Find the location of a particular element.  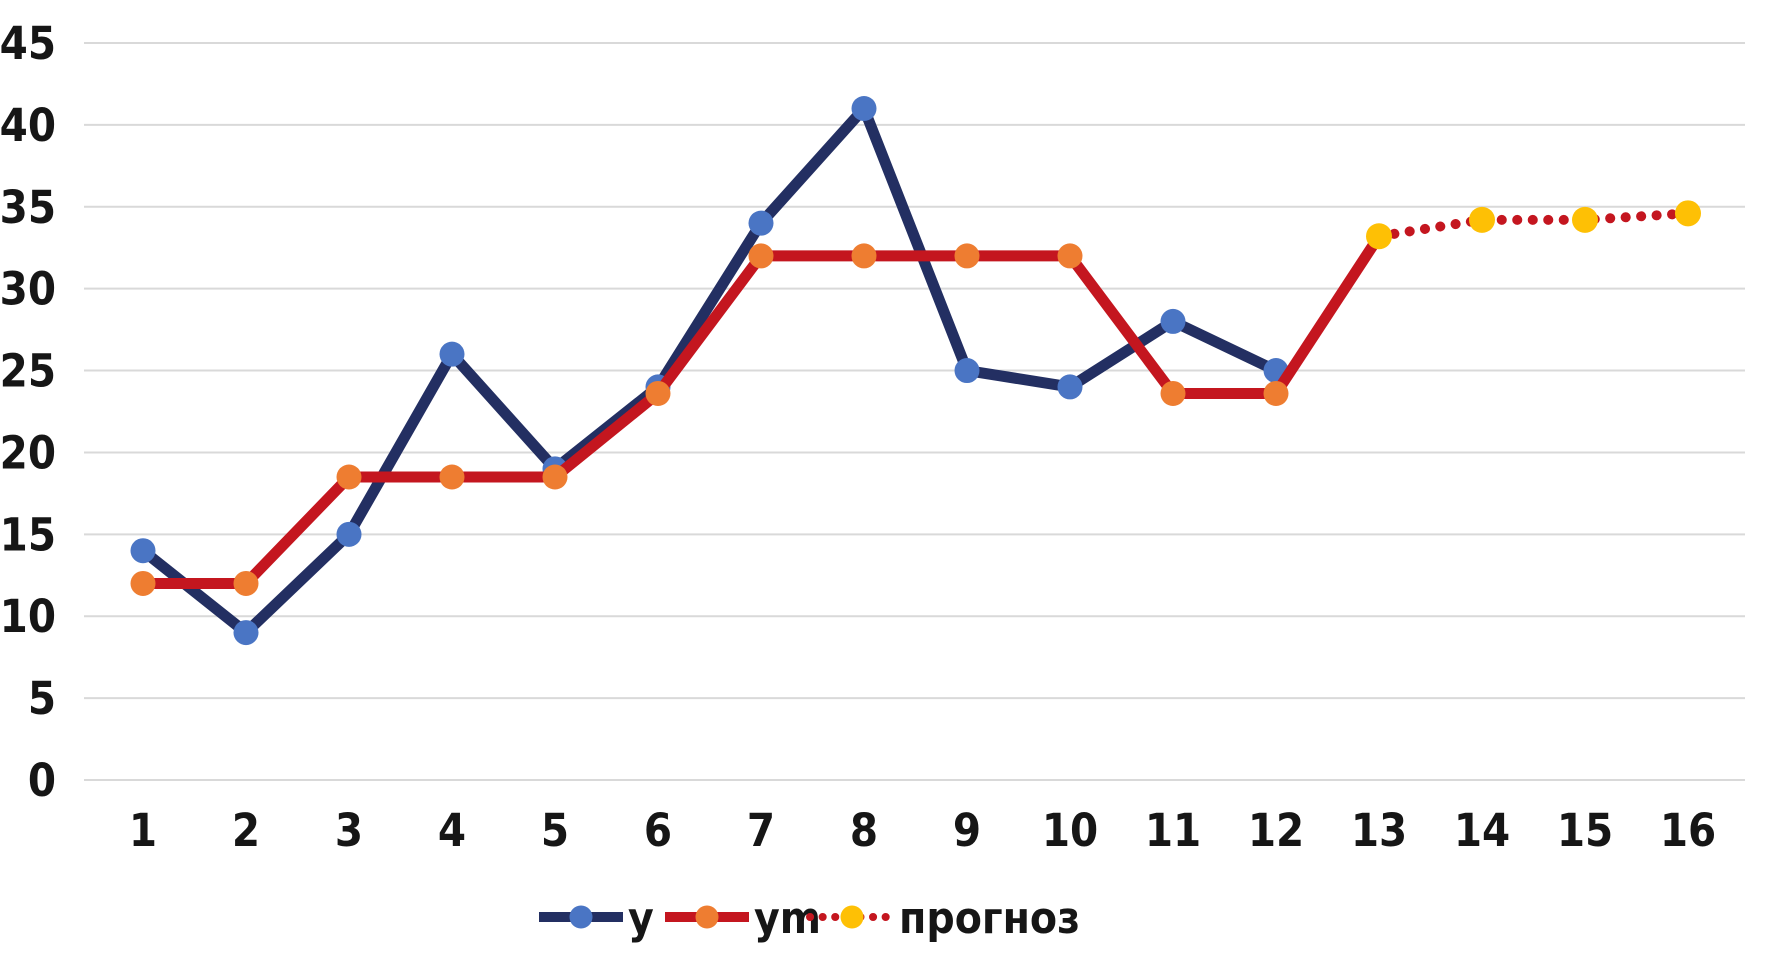

x-axis-tick-4: 4 is located at coordinates (452, 830).